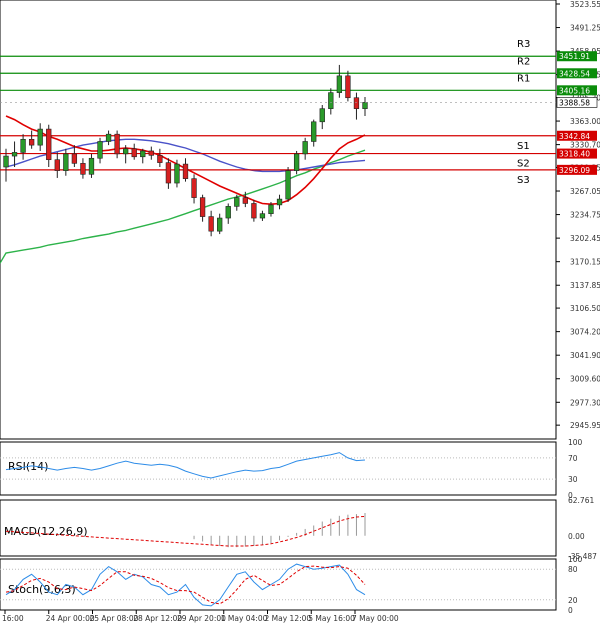  I want to click on price-tick-label: 3363.00, so click(585, 121).